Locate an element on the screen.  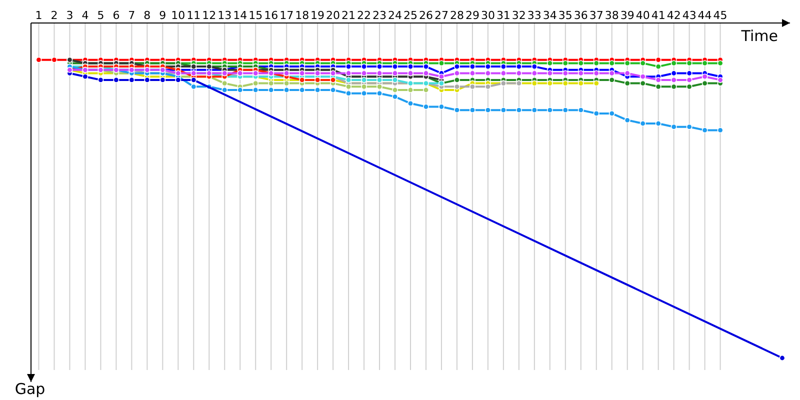
x-tick-label: 9 is located at coordinates (162, 15).